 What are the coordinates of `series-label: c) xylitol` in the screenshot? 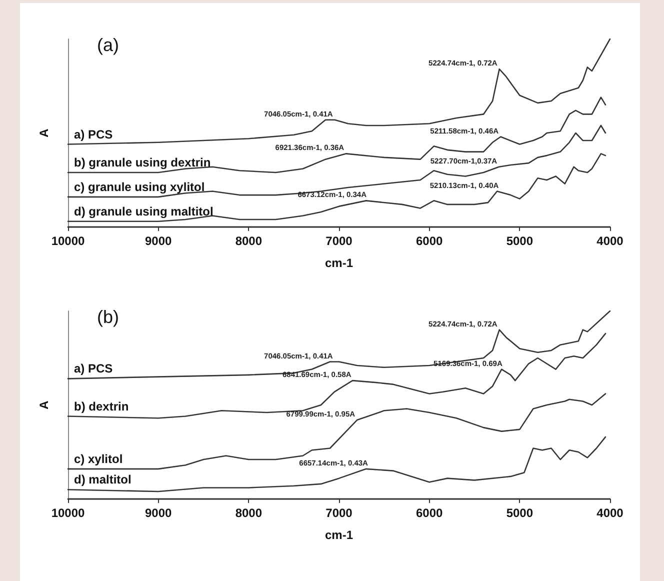 It's located at (98, 459).